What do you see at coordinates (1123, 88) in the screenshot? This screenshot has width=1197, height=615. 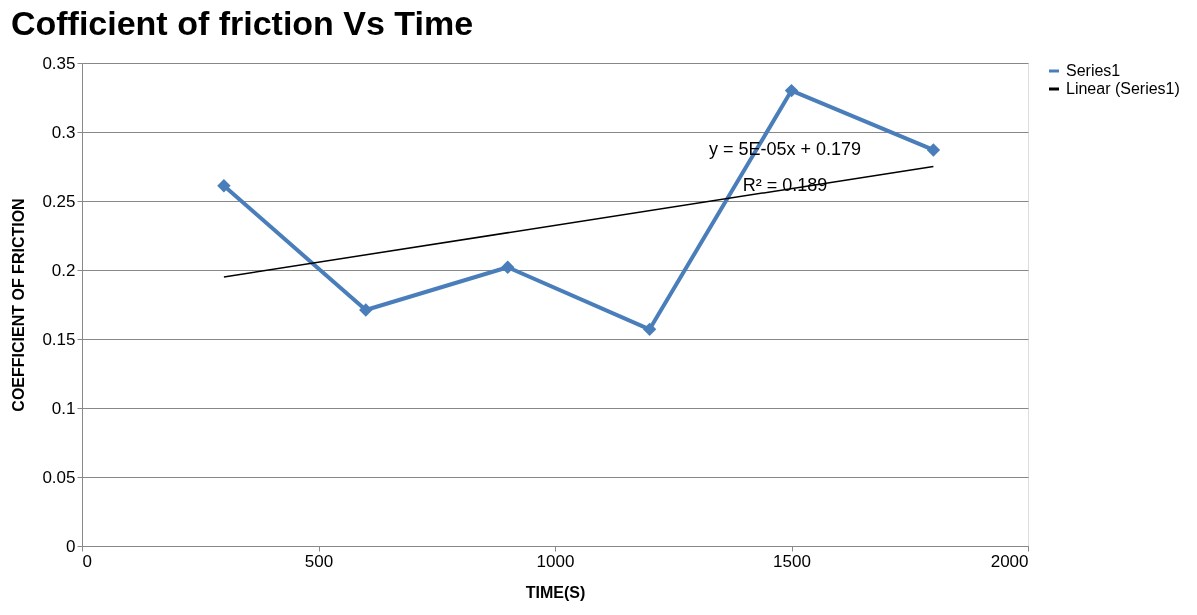 I see `legend-label: Linear (Series1)` at bounding box center [1123, 88].